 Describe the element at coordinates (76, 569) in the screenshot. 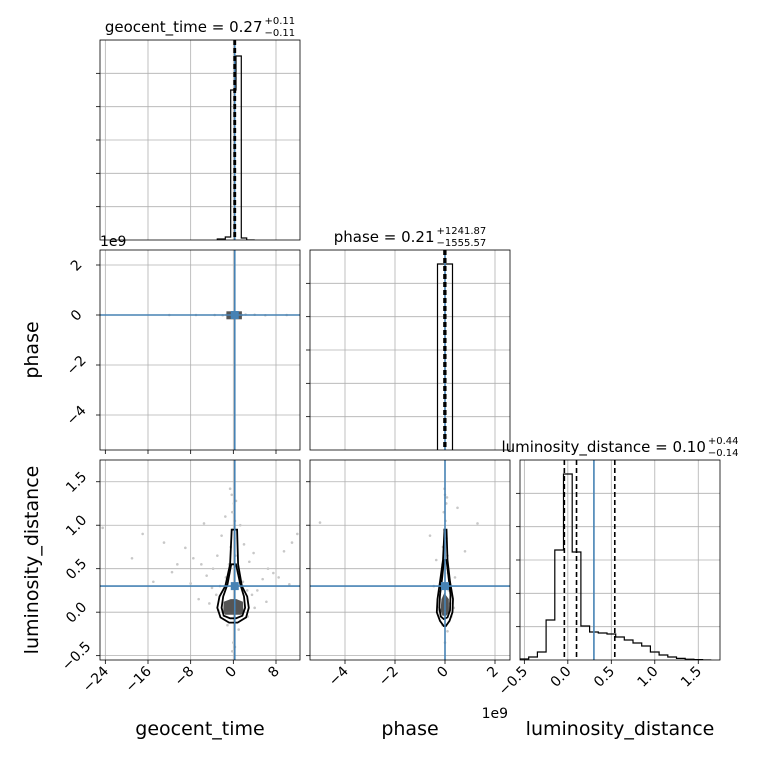

I see `y-tick-label: 0.5` at that location.